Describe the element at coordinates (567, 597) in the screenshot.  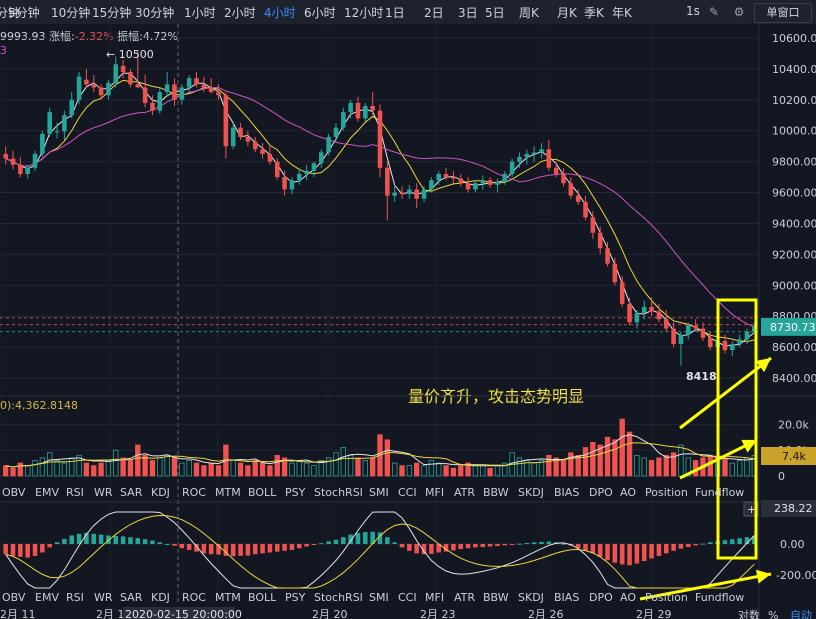
I see `indicator-tab-1-bias: BIAS` at that location.